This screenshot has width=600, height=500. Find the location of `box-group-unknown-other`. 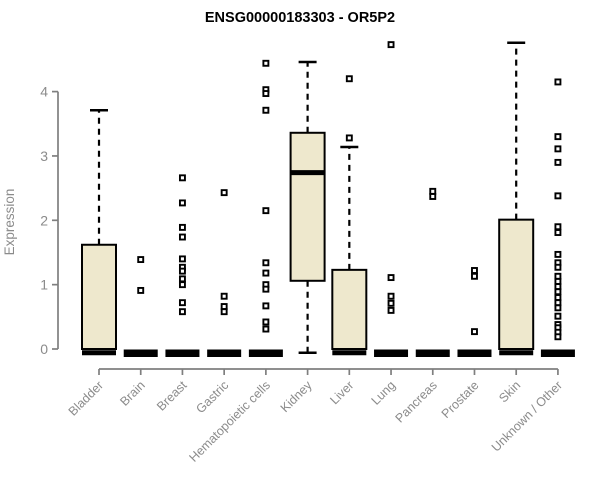

box-group-unknown-other is located at coordinates (557, 217).